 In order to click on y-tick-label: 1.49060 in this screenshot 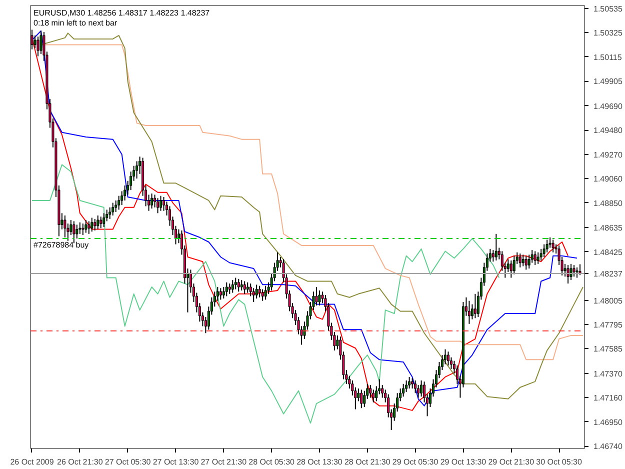, I will do `click(608, 179)`.